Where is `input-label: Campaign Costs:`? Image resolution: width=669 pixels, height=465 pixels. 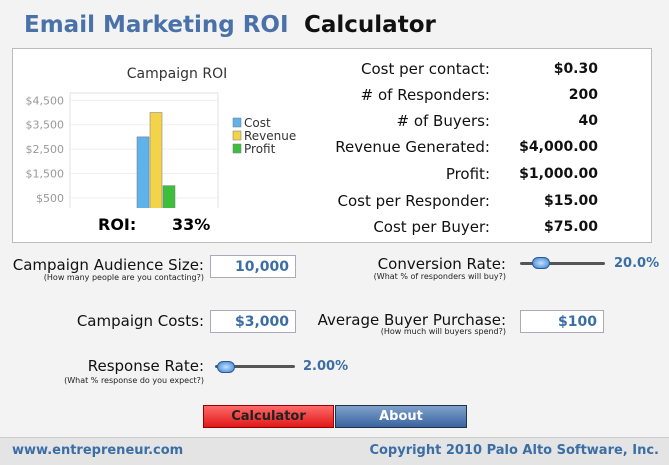
input-label: Campaign Costs: is located at coordinates (140, 321).